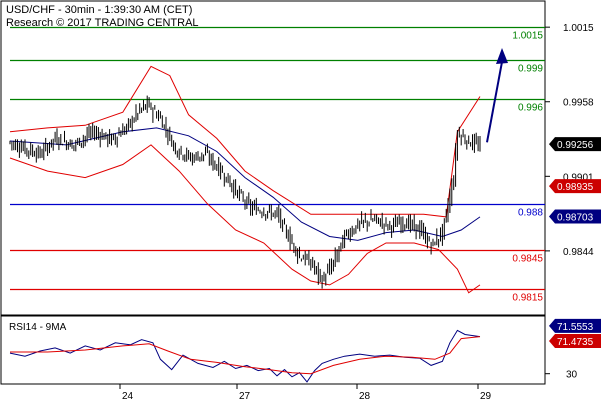 The image size is (605, 409). Describe the element at coordinates (486, 396) in the screenshot. I see `time-label-3: 29` at that location.